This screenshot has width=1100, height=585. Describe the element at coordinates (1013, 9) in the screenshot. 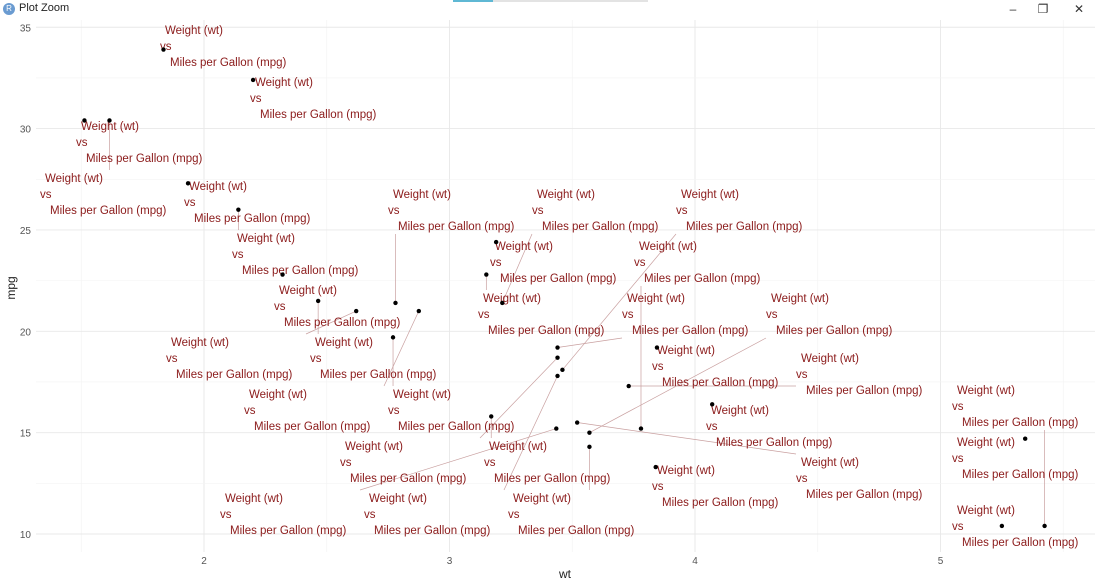

I see `minimize-button: –` at that location.